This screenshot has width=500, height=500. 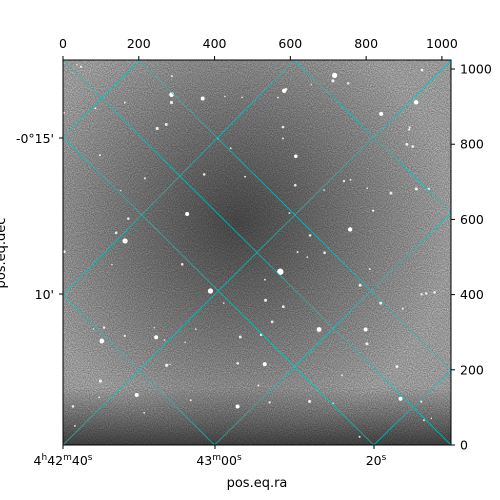 What do you see at coordinates (215, 43) in the screenshot?
I see `top-tick-label: 400` at bounding box center [215, 43].